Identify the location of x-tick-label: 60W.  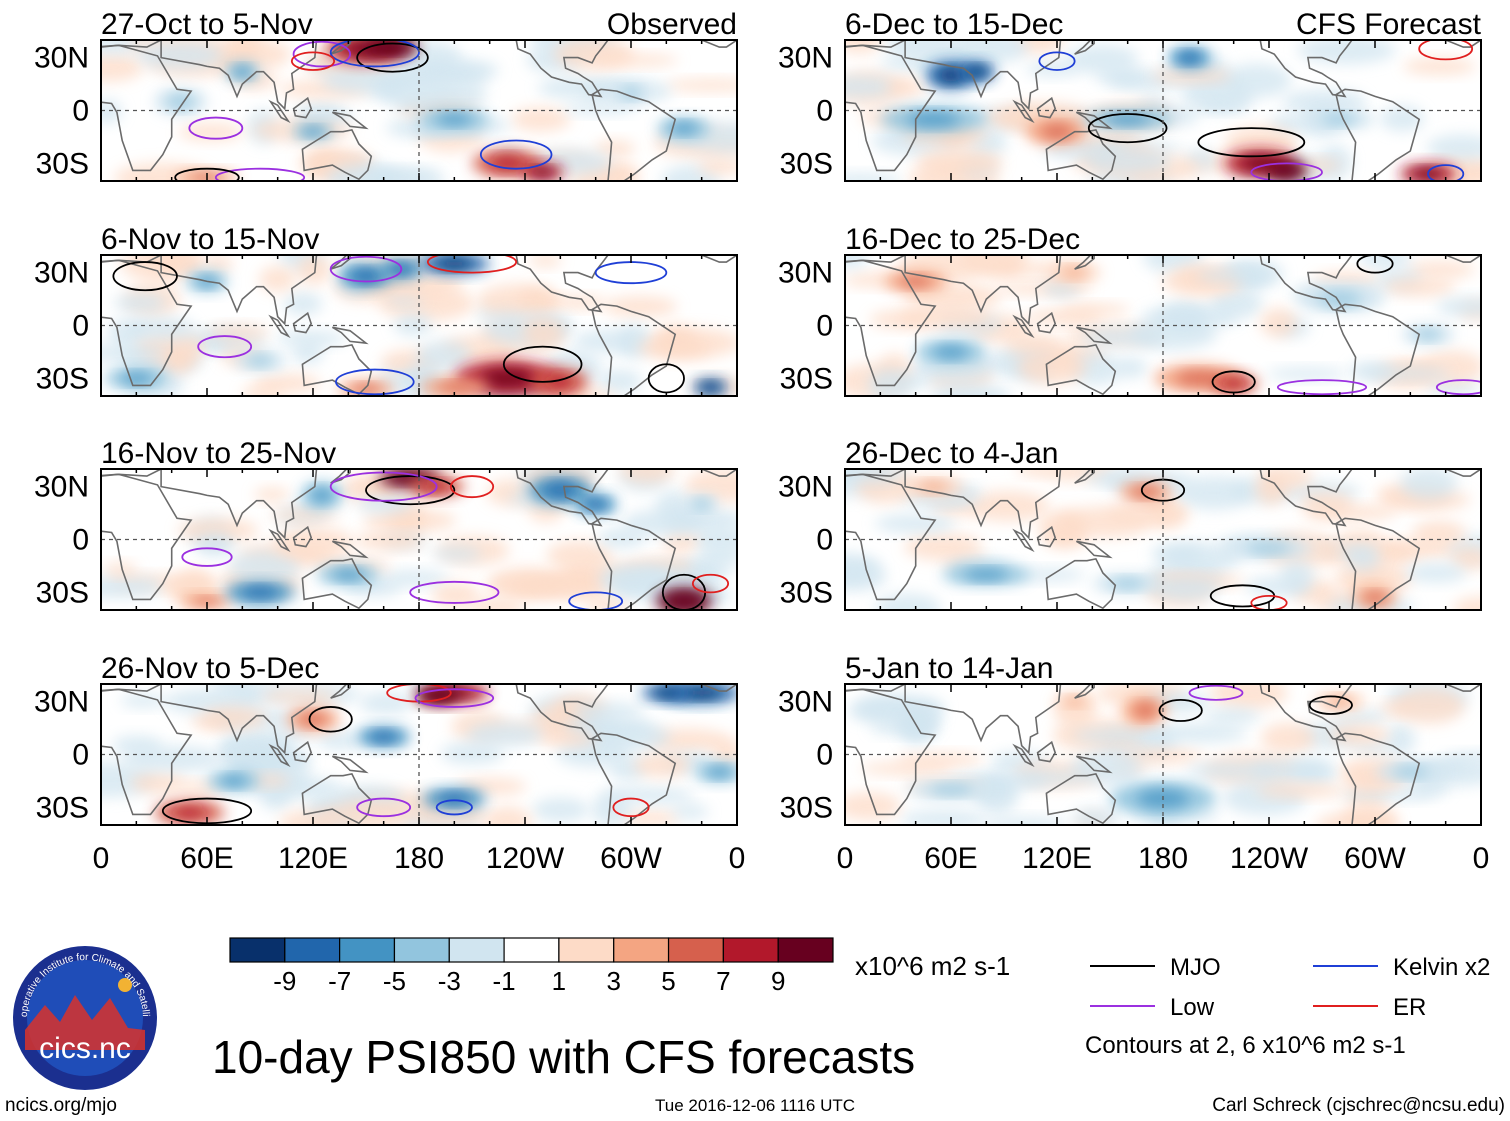
(1375, 858).